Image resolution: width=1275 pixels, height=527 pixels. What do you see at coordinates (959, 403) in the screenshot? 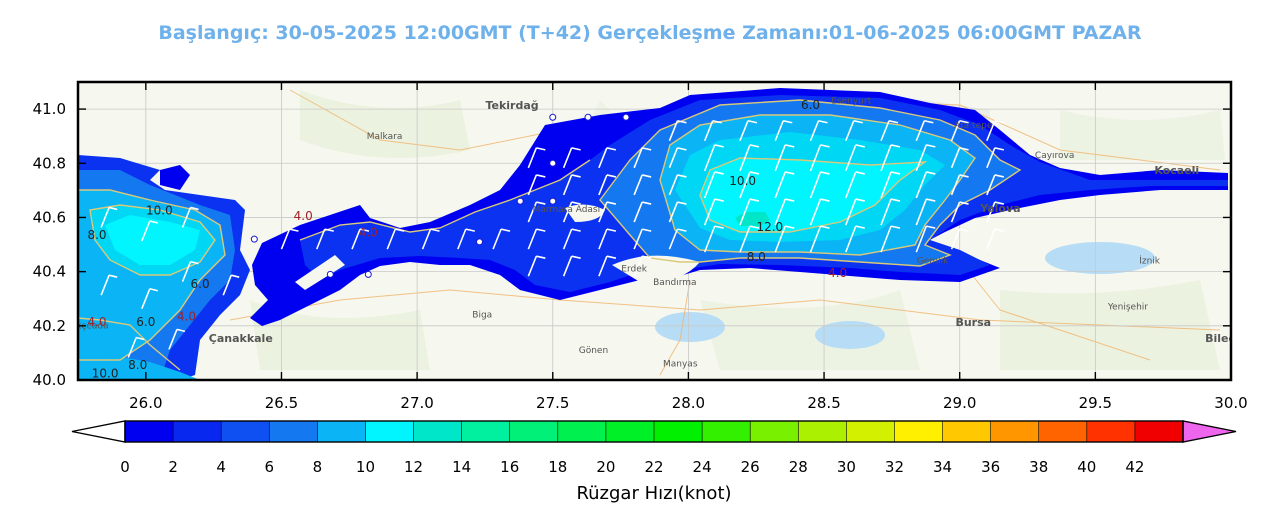
I see `x-tick-label: 29.0` at bounding box center [959, 403].